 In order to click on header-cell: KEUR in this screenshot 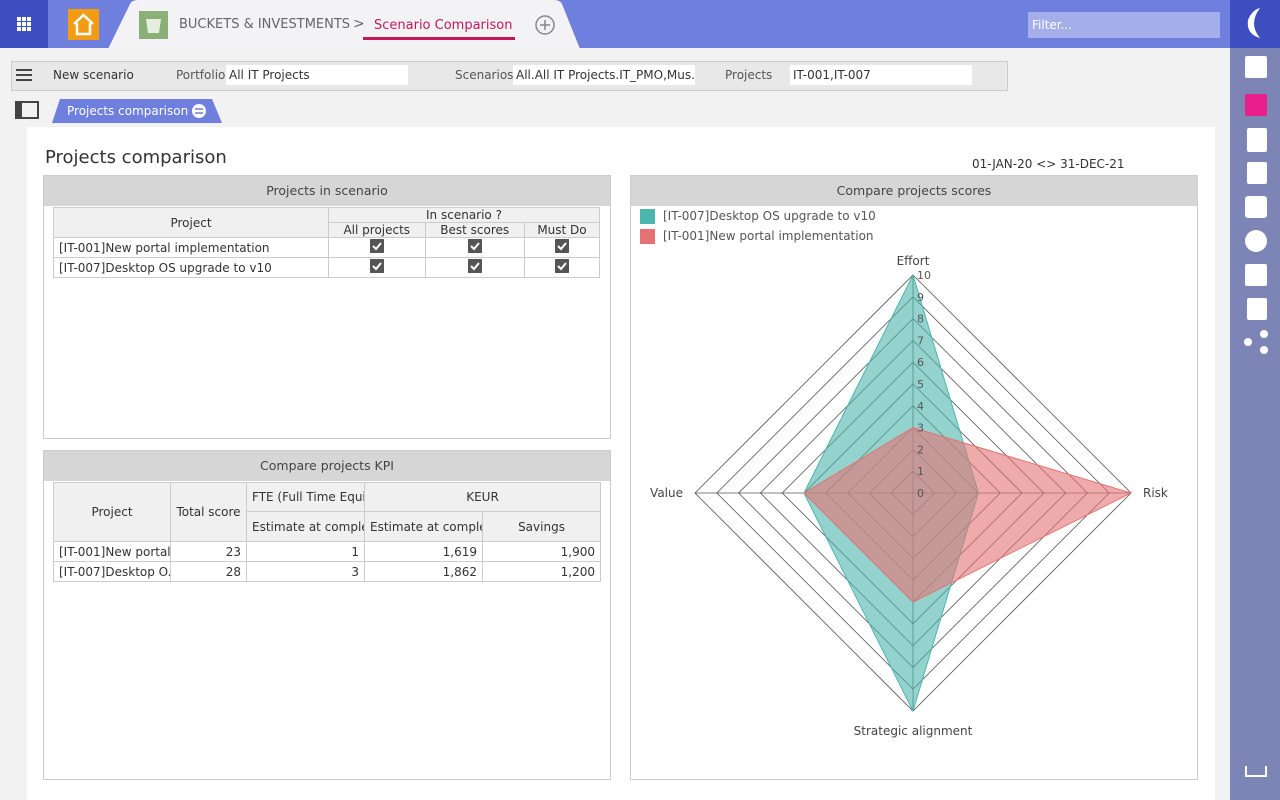, I will do `click(482, 497)`.